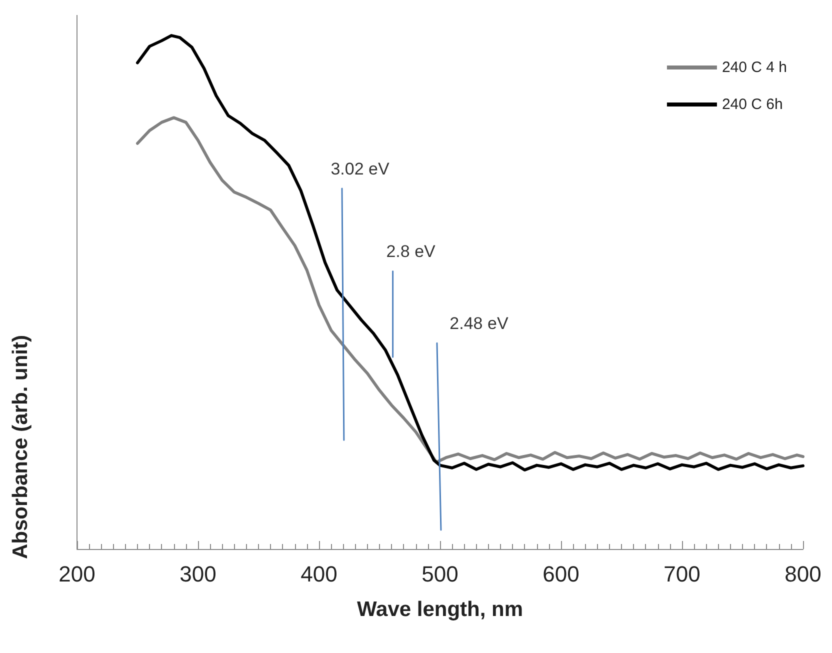 The height and width of the screenshot is (653, 832). I want to click on x-tick-label: 800, so click(803, 574).